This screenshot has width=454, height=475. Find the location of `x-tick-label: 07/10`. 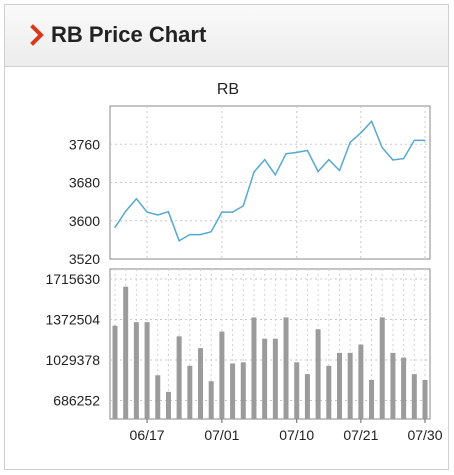

x-tick-label: 07/10 is located at coordinates (296, 435).